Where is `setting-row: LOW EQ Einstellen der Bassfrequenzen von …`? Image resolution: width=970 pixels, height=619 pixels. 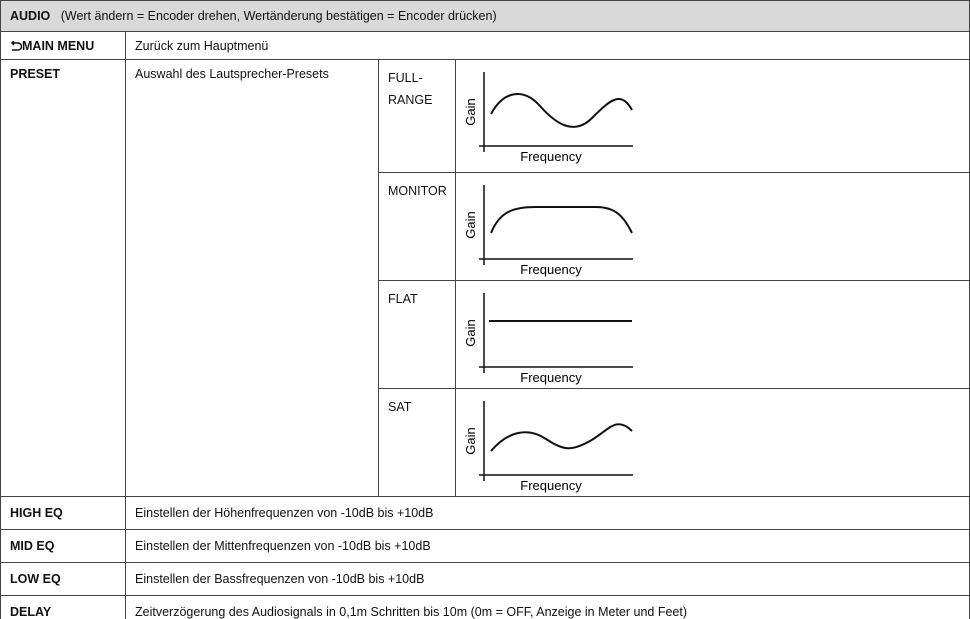
setting-row: LOW EQ Einstellen der Bassfrequenzen von … is located at coordinates (485, 579).